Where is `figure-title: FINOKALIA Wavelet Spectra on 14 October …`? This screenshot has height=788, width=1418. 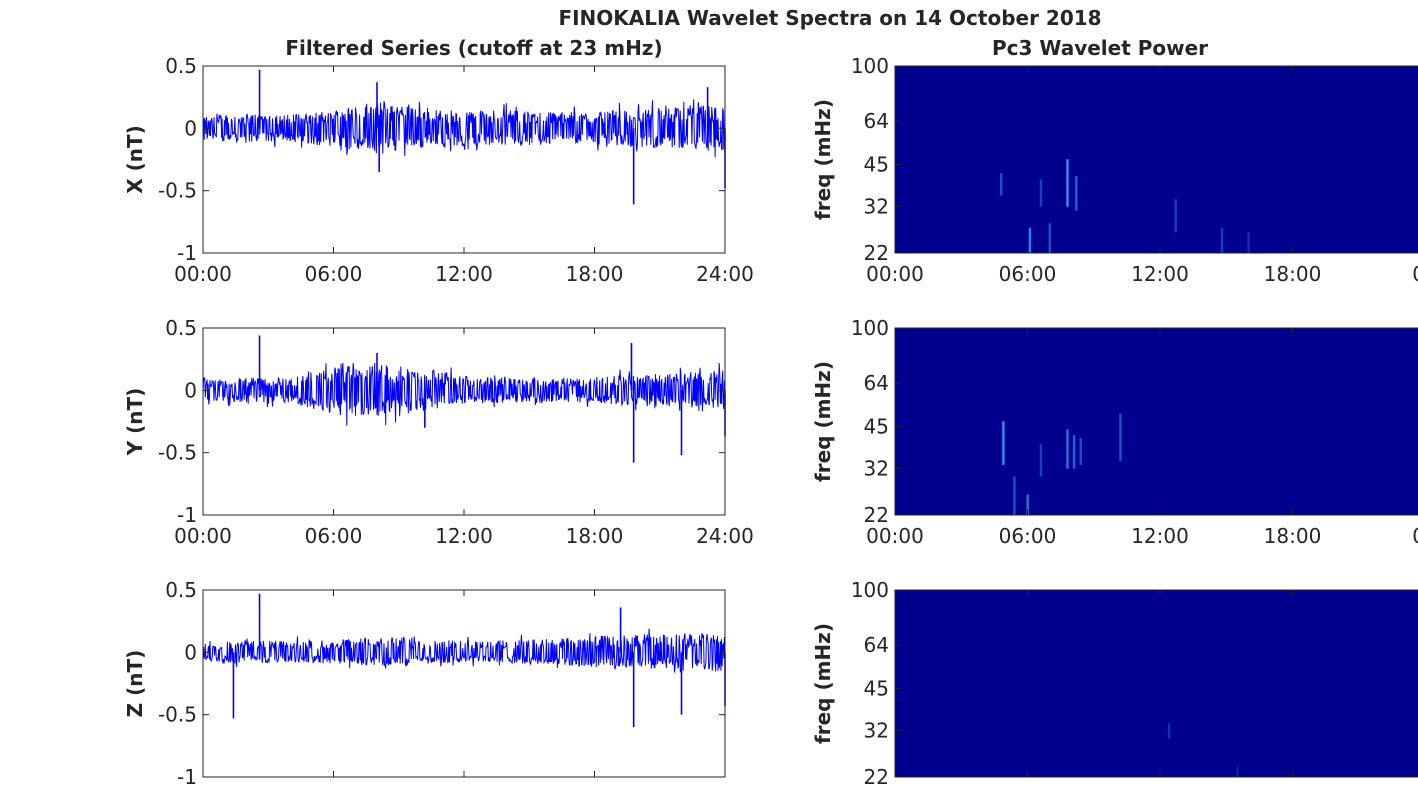
figure-title: FINOKALIA Wavelet Spectra on 14 October … is located at coordinates (829, 18).